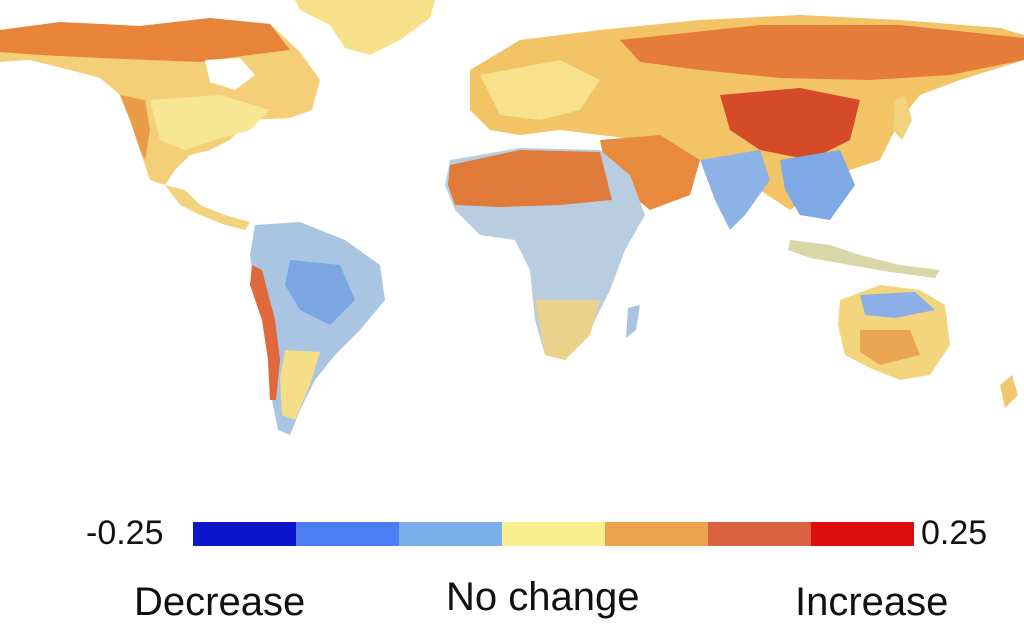 This screenshot has height=631, width=1024. Describe the element at coordinates (220, 602) in the screenshot. I see `decrease-label: Decrease` at that location.